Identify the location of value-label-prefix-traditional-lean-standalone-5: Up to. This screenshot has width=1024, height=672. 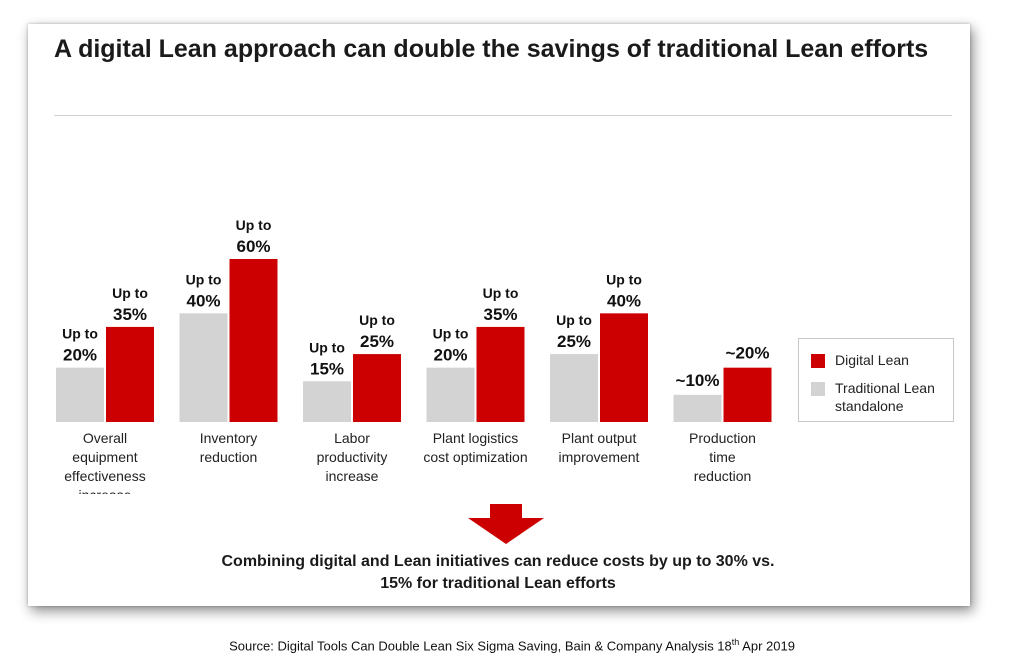
(574, 320).